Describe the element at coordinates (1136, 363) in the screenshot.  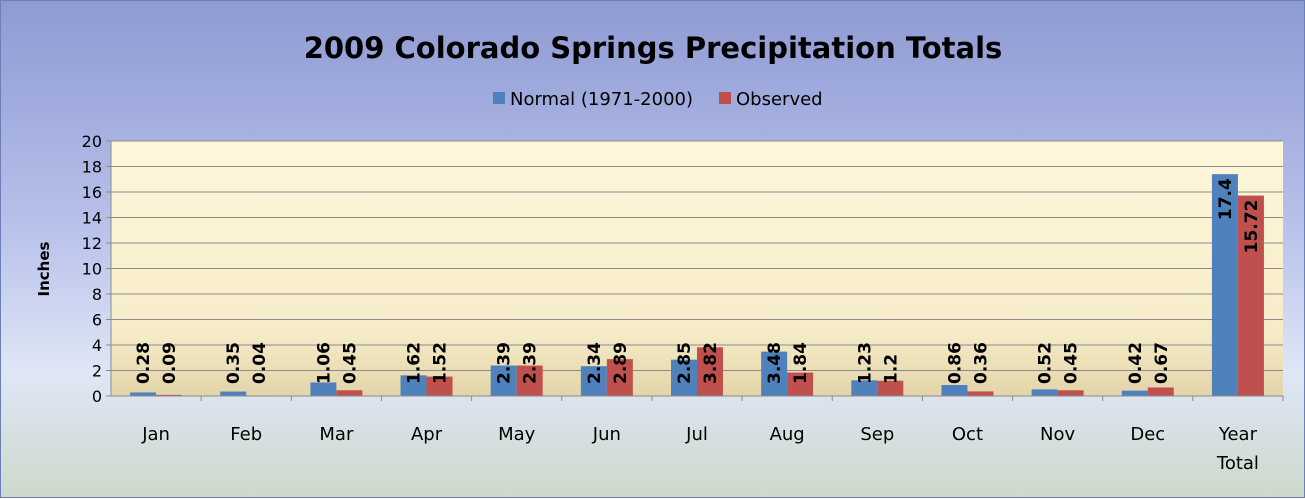
I see `data-label: 0.42` at that location.